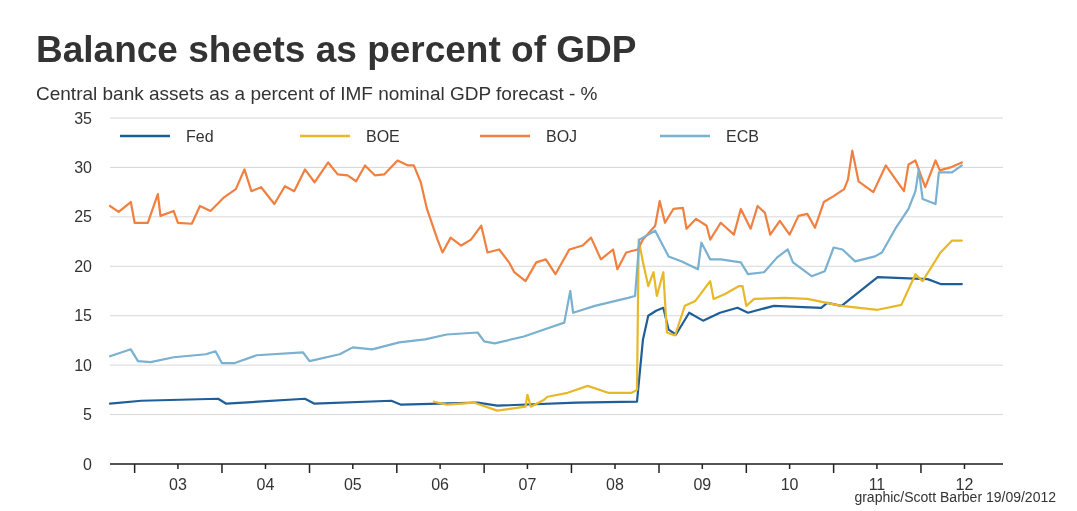  I want to click on x-tick-label: 04, so click(265, 484).